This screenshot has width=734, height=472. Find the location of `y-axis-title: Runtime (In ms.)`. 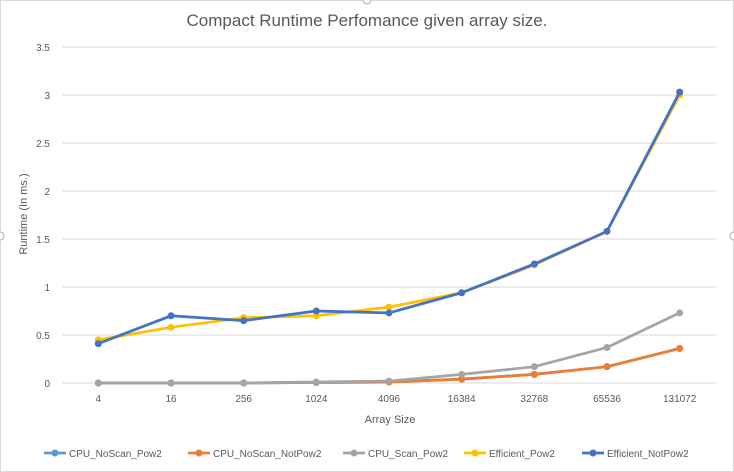

y-axis-title: Runtime (In ms.) is located at coordinates (24, 213).